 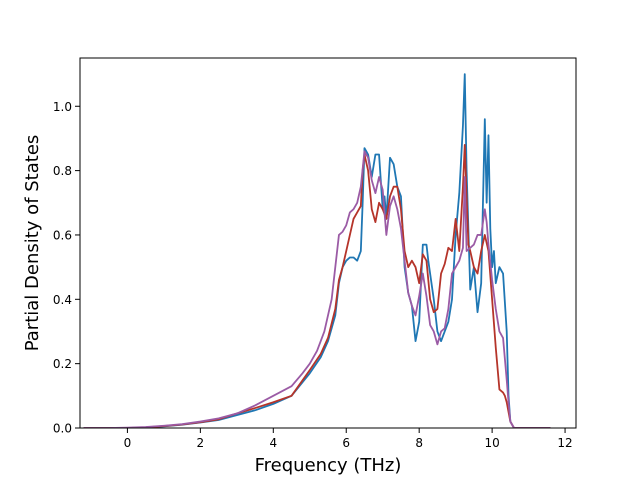 What do you see at coordinates (62, 107) in the screenshot?
I see `y-tick-label: 1.0` at bounding box center [62, 107].